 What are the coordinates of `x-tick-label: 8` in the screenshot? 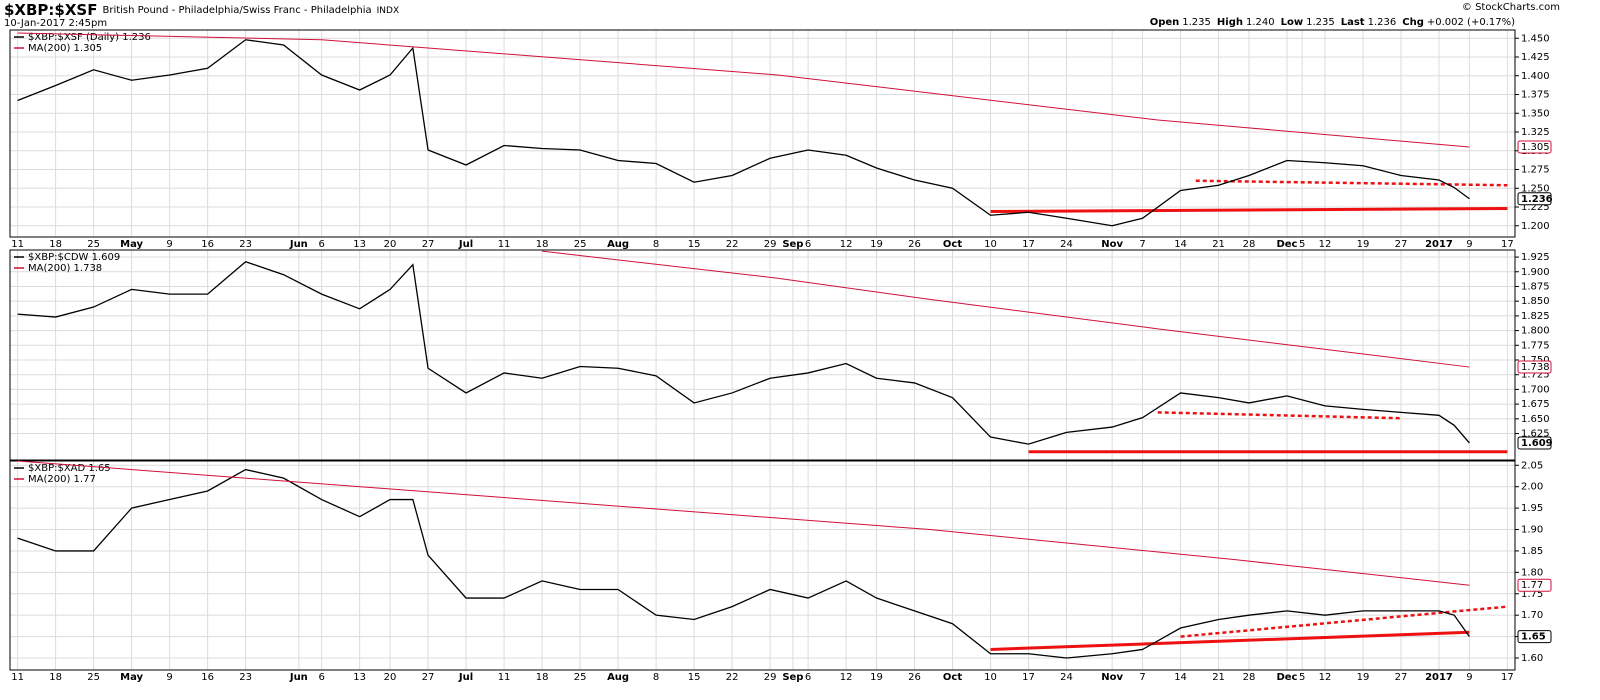 It's located at (656, 244).